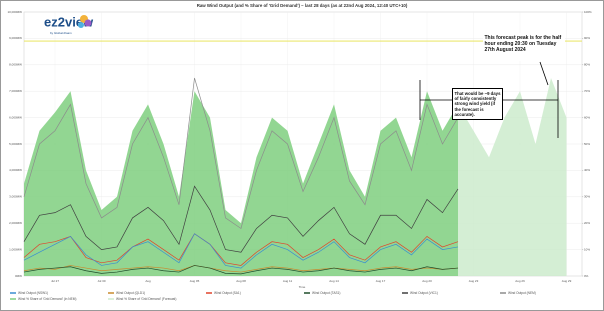 The width and height of the screenshot is (604, 311). Describe the element at coordinates (101, 281) in the screenshot. I see `x-tick-label: Jul 30` at that location.